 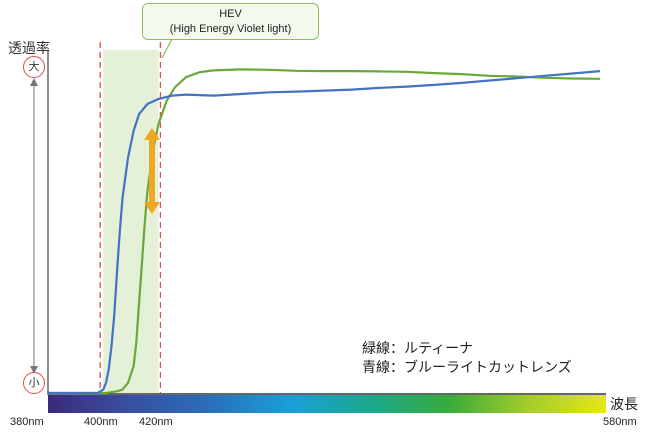 What do you see at coordinates (34, 383) in the screenshot?
I see `y-low-marker: 小` at bounding box center [34, 383].